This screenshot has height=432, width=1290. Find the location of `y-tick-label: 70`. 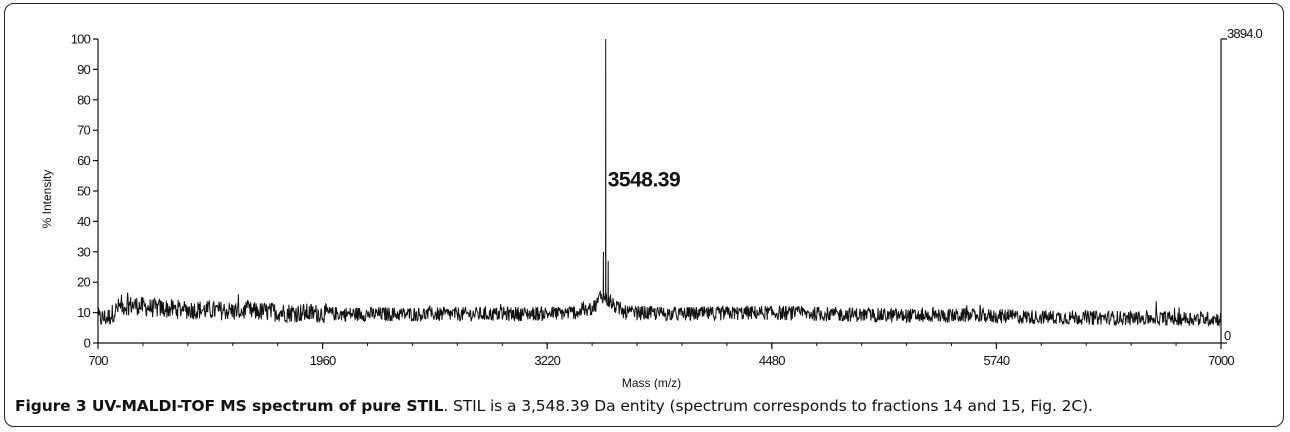

y-tick-label: 70 is located at coordinates (83, 130).